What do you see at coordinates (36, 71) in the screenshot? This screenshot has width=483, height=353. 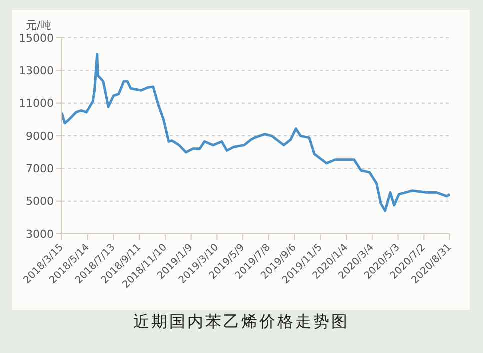 I see `y-tick-label: 13000` at bounding box center [36, 71].